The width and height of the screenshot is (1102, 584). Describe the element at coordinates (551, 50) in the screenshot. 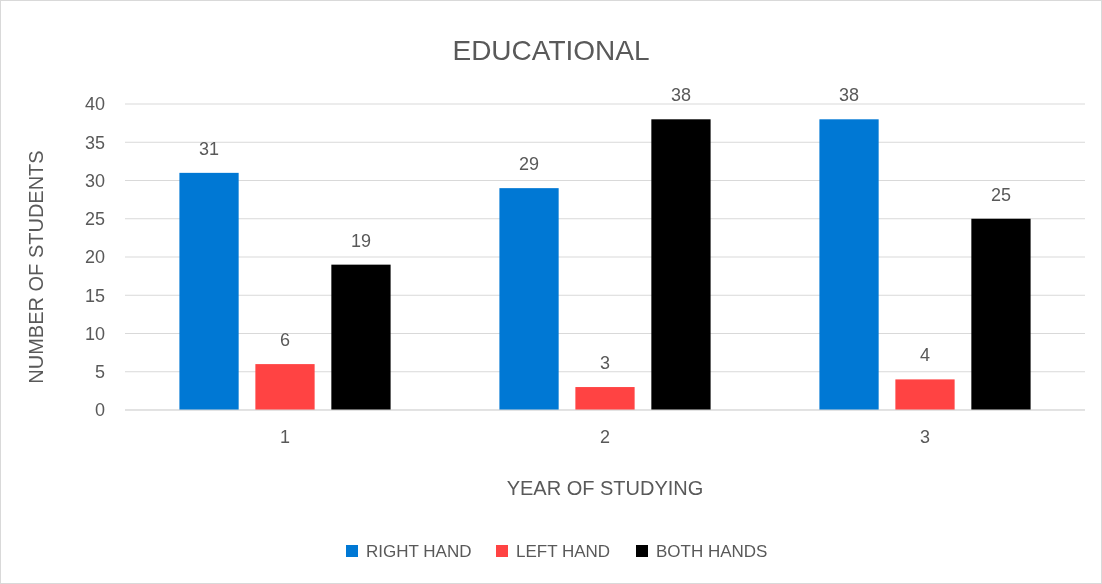

I see `chart-title: EDUCATIONAL` at that location.